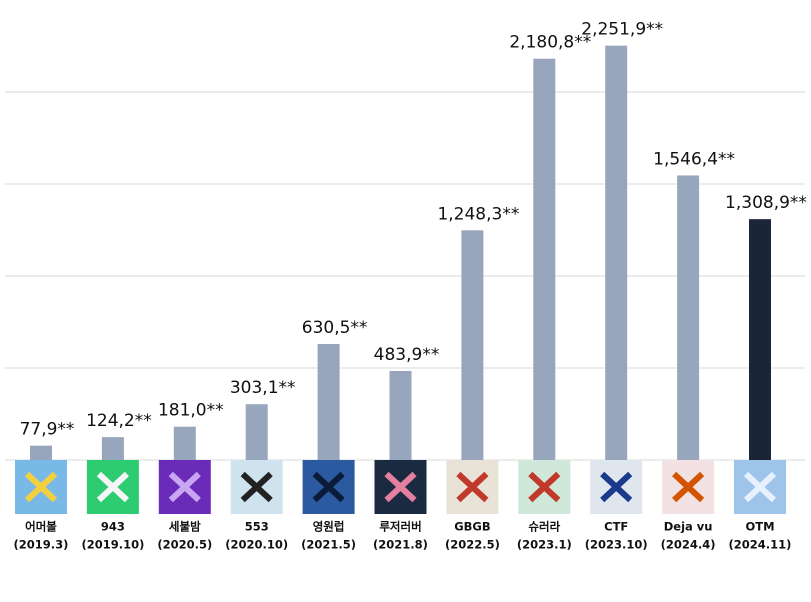 The height and width of the screenshot is (602, 811). What do you see at coordinates (616, 527) in the screenshot?
I see `x-tick-label: CTF` at bounding box center [616, 527].